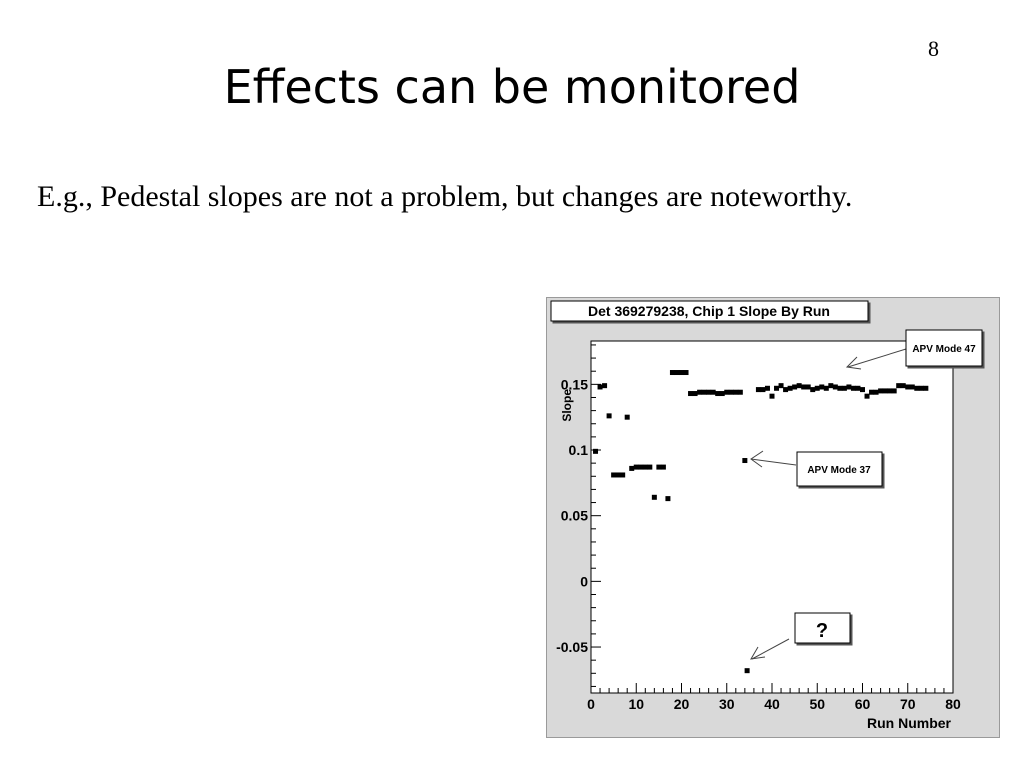  I want to click on x-tick-label: 80, so click(953, 704).